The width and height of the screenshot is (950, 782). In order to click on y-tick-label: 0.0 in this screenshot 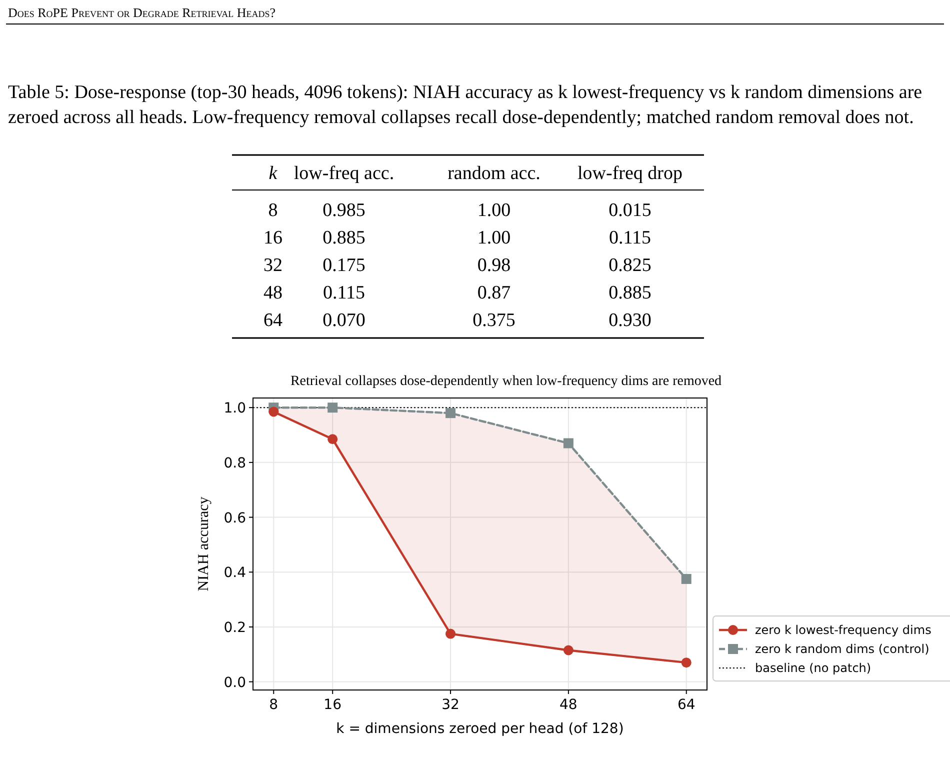, I will do `click(235, 682)`.